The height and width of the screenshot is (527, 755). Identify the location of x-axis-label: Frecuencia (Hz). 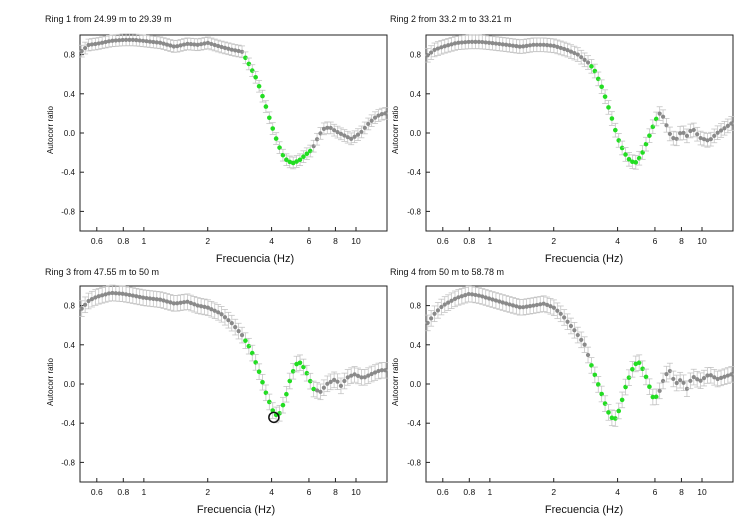
(584, 259).